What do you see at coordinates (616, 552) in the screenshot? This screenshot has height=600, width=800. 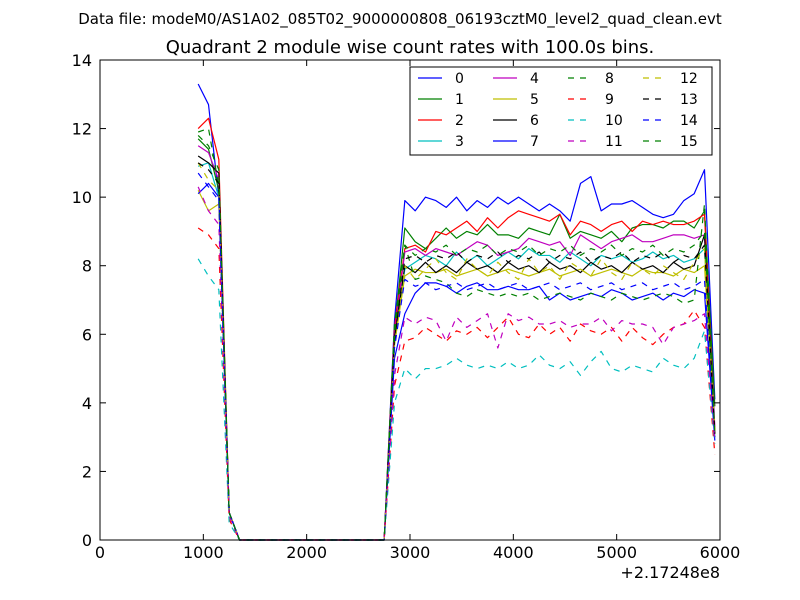 I see `x-tick-label: 5000` at bounding box center [616, 552].